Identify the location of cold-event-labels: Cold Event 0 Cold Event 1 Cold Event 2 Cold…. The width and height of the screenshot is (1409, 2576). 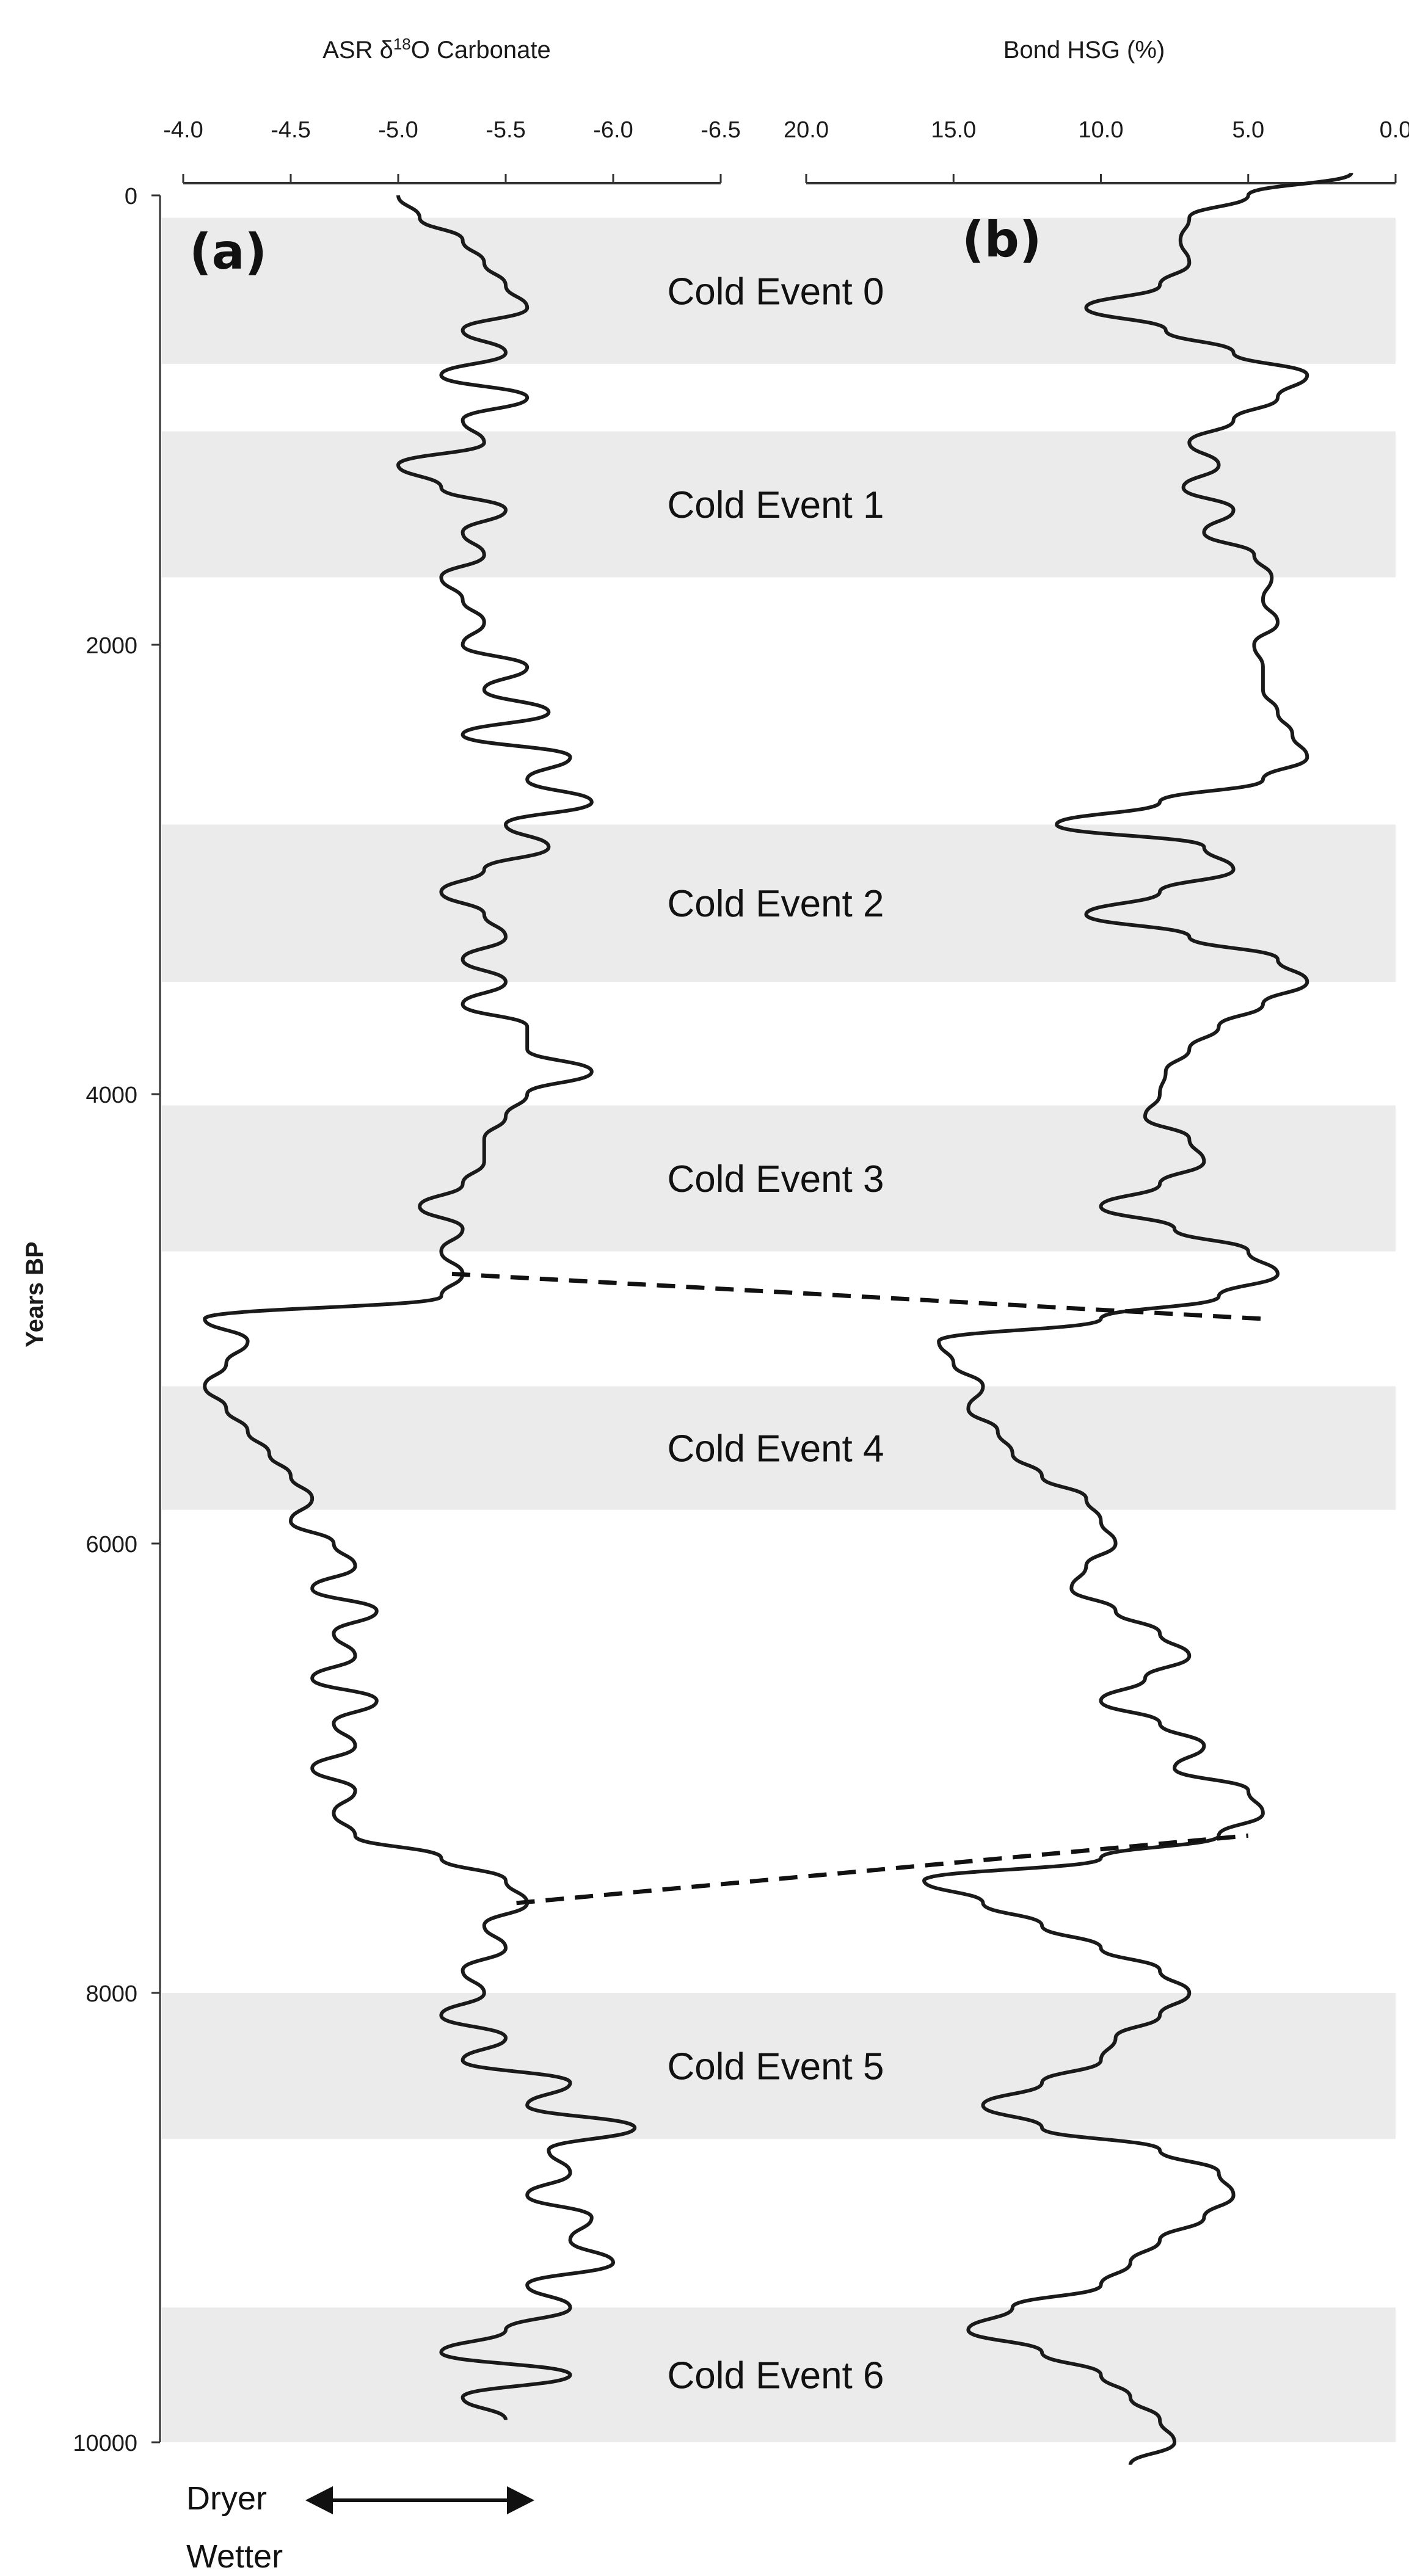
(776, 1333).